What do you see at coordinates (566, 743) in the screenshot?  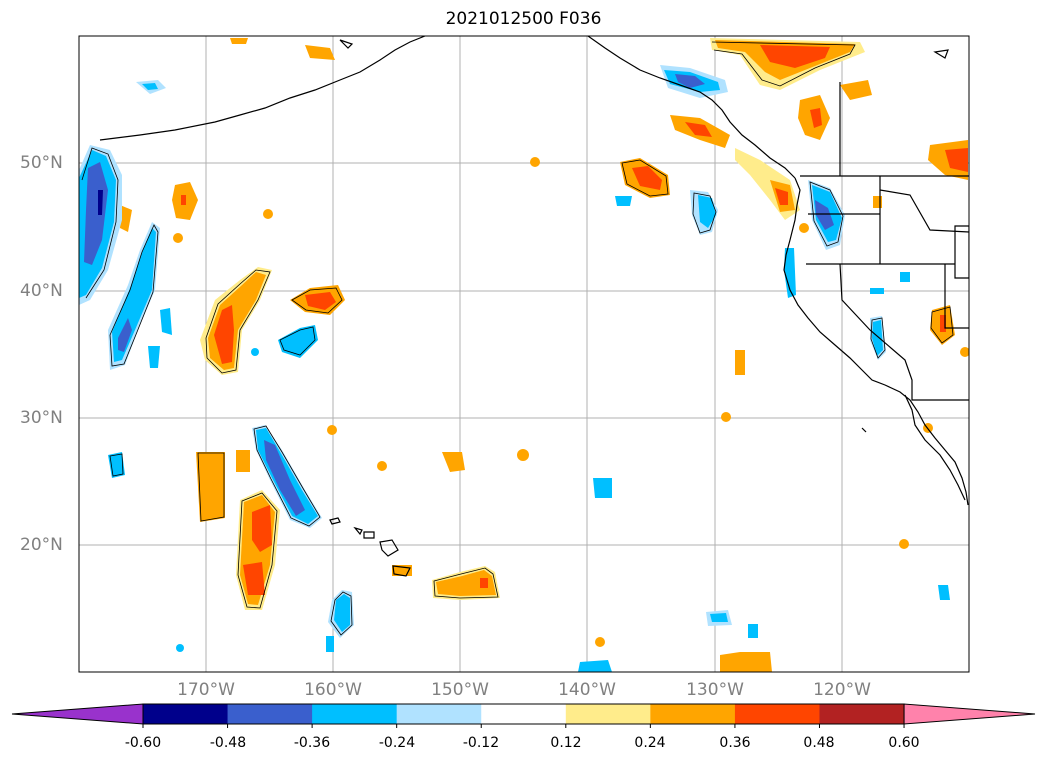 I see `colorbar-tick: 0.12` at bounding box center [566, 743].